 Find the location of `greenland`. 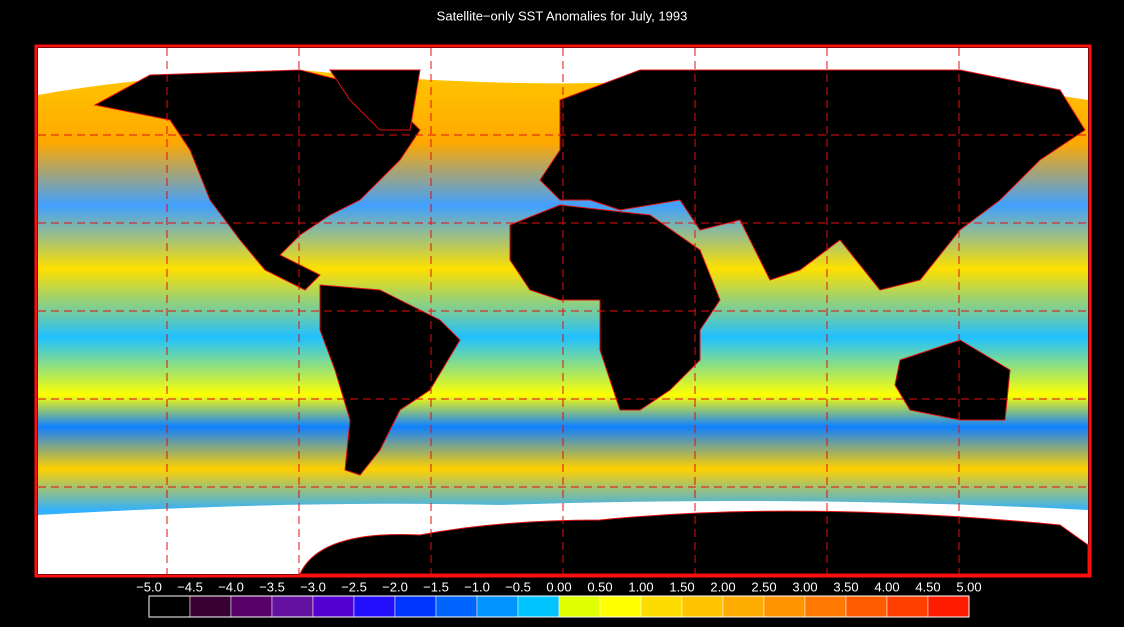

greenland is located at coordinates (375, 100).